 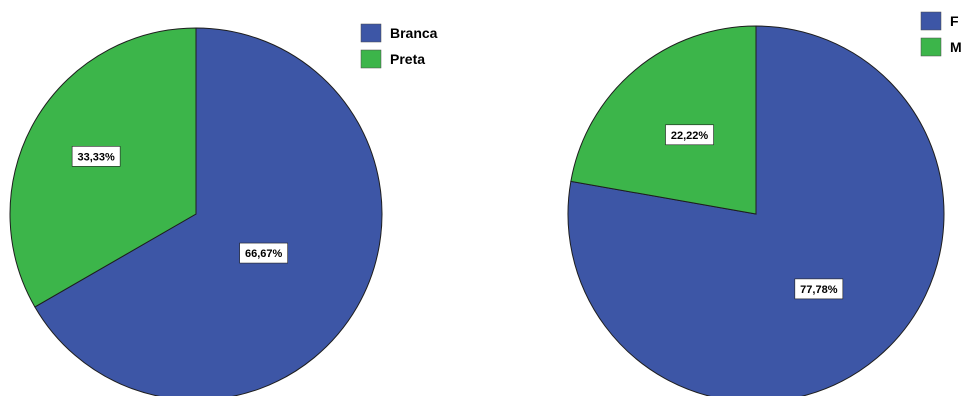 What do you see at coordinates (414, 33) in the screenshot?
I see `legend-label-branca: Branca` at bounding box center [414, 33].